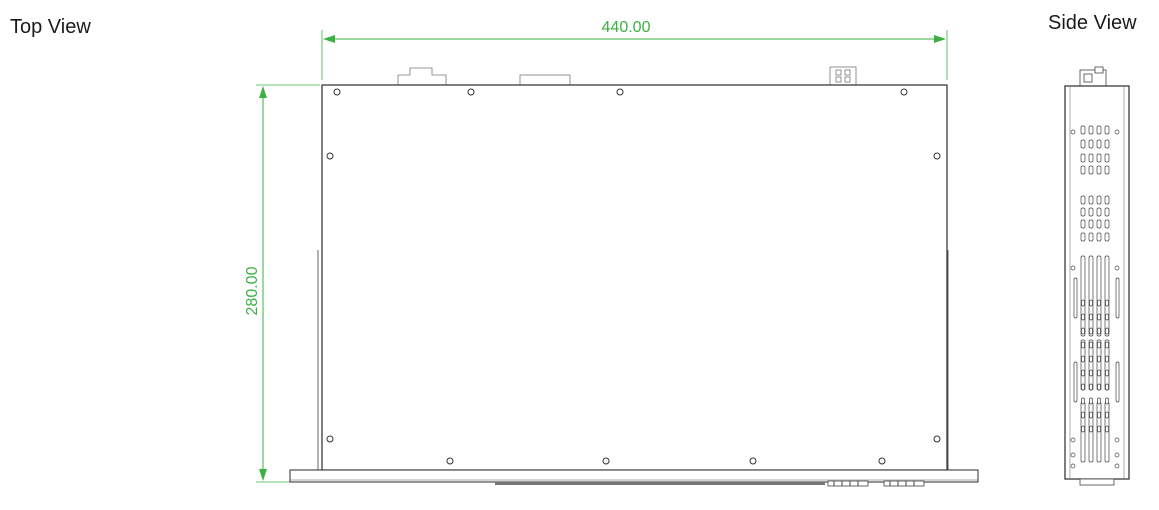 Image resolution: width=1159 pixels, height=510 pixels. I want to click on top-view-label: Top View, so click(50, 27).